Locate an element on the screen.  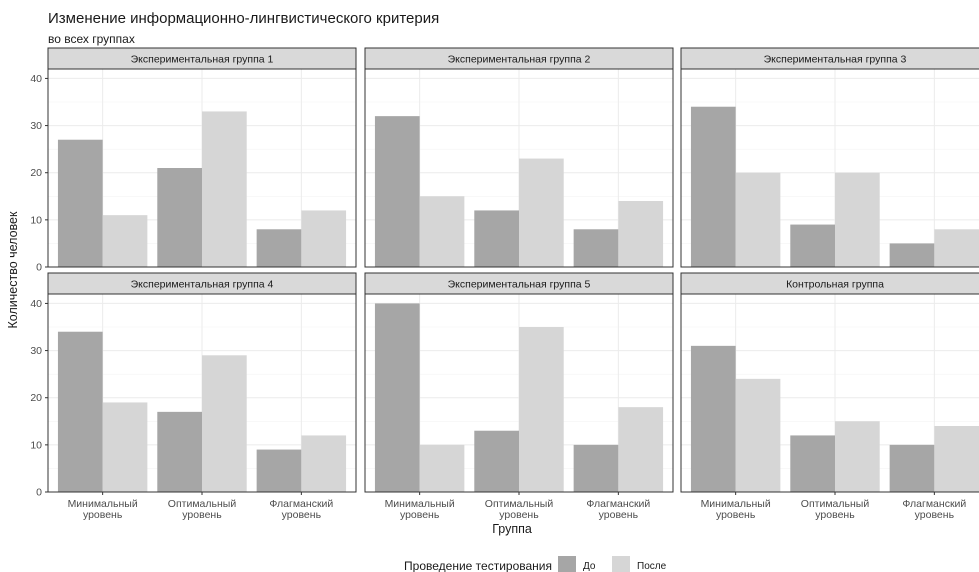
facet-panel: Экспериментальная группа 2 is located at coordinates (519, 157).